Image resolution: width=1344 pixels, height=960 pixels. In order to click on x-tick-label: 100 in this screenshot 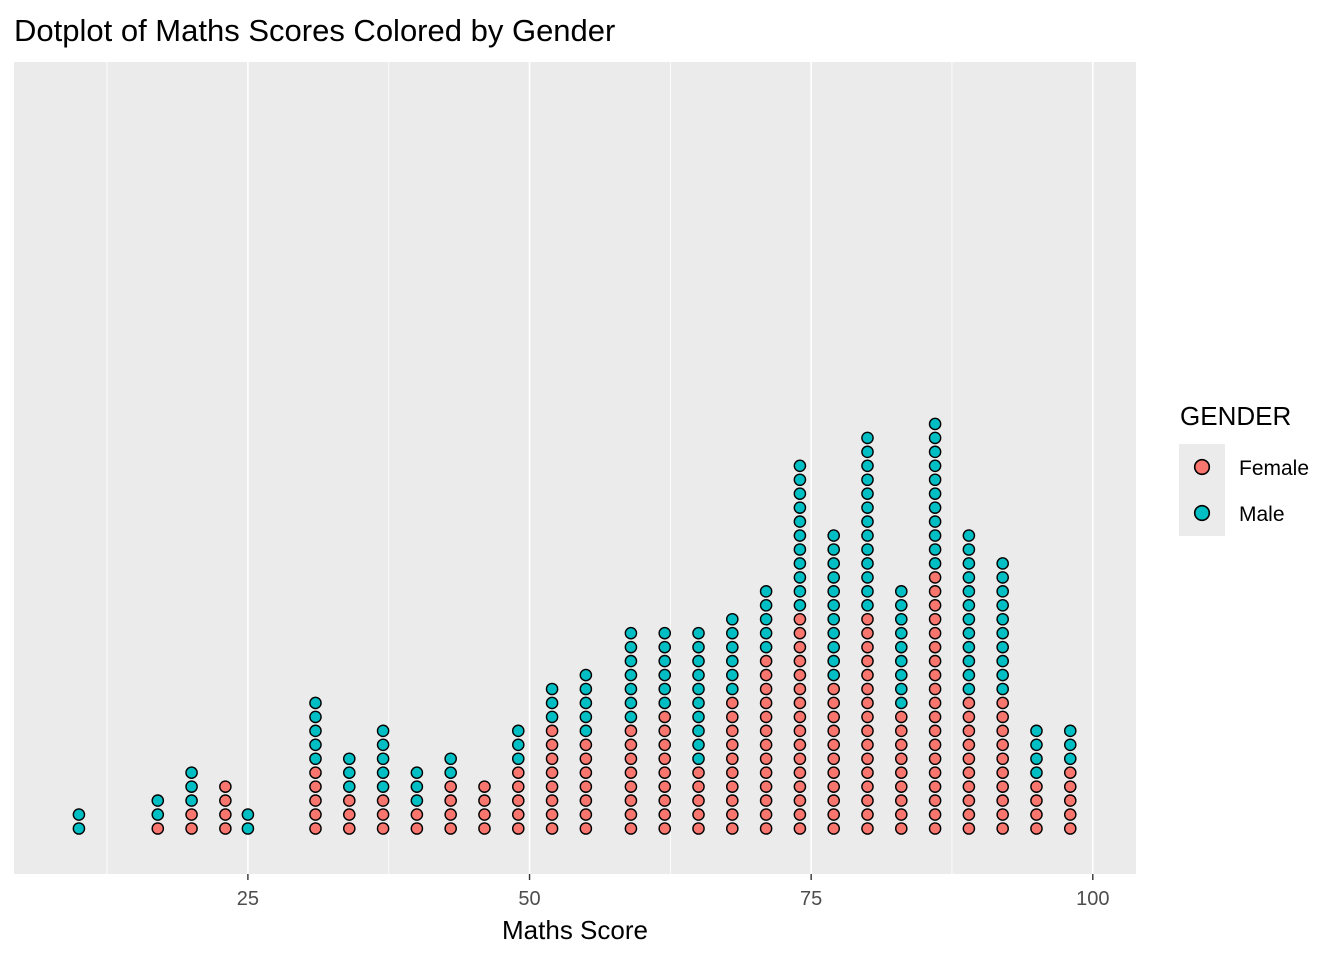, I will do `click(1092, 899)`.